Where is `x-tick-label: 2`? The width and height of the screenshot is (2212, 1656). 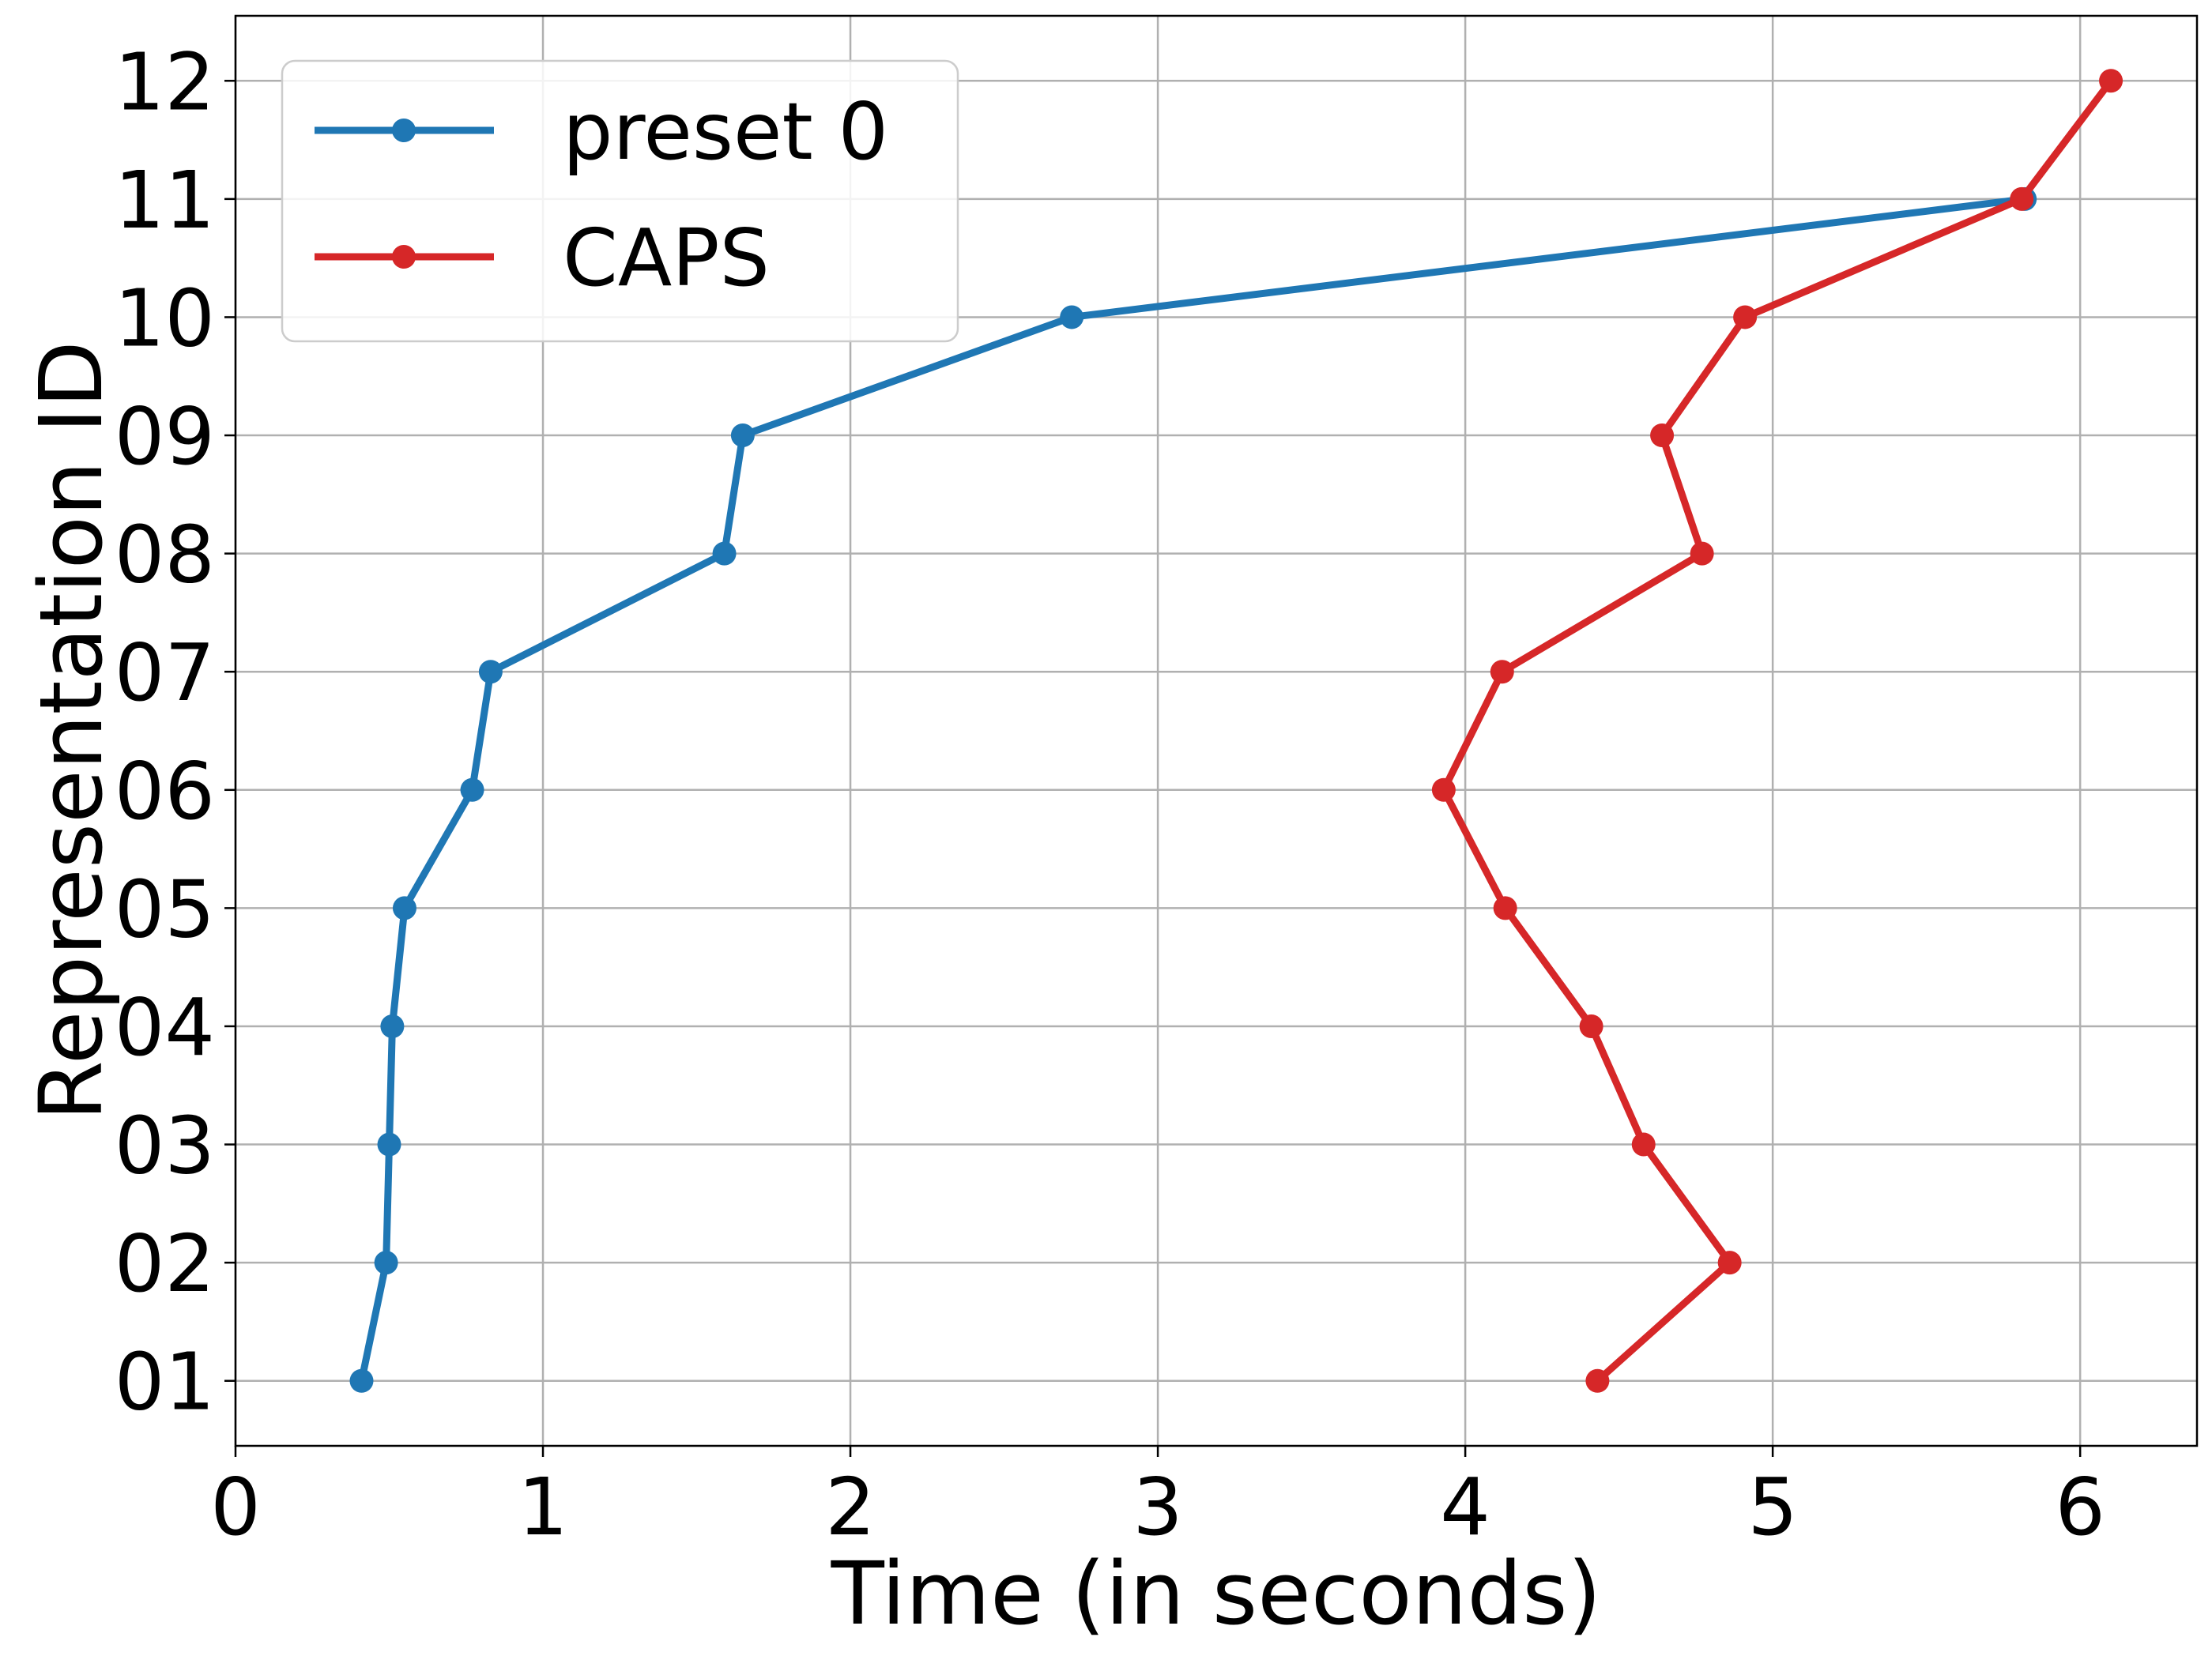
x-tick-label: 2 is located at coordinates (851, 1507).